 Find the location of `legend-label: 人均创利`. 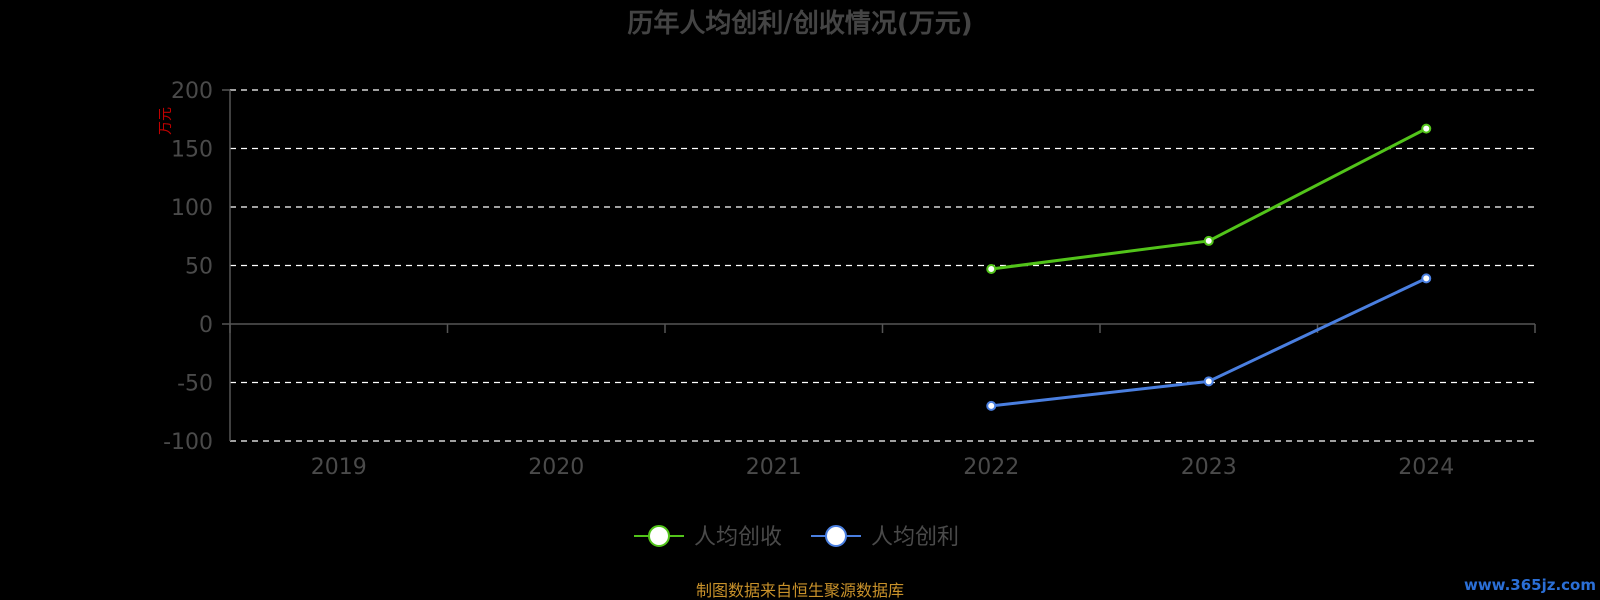

legend-label: 人均创利 is located at coordinates (915, 537).